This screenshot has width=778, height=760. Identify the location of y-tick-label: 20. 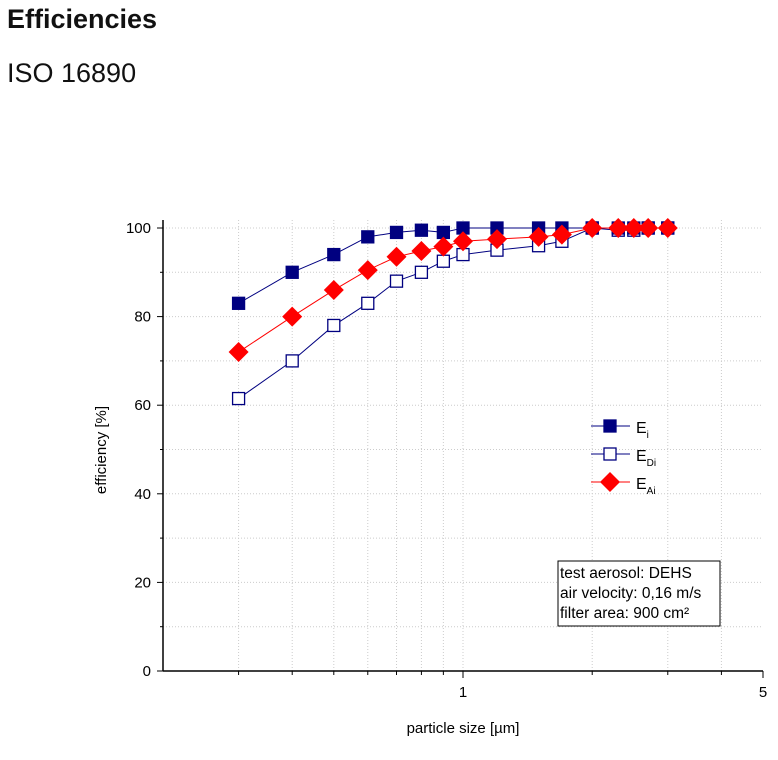
(142, 582).